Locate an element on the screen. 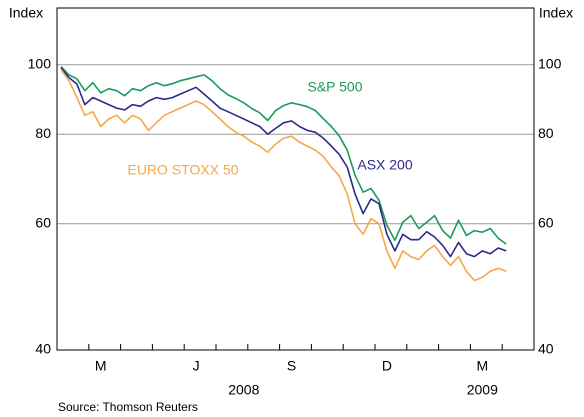 The width and height of the screenshot is (584, 417). series-label: ASX 200 is located at coordinates (384, 165).